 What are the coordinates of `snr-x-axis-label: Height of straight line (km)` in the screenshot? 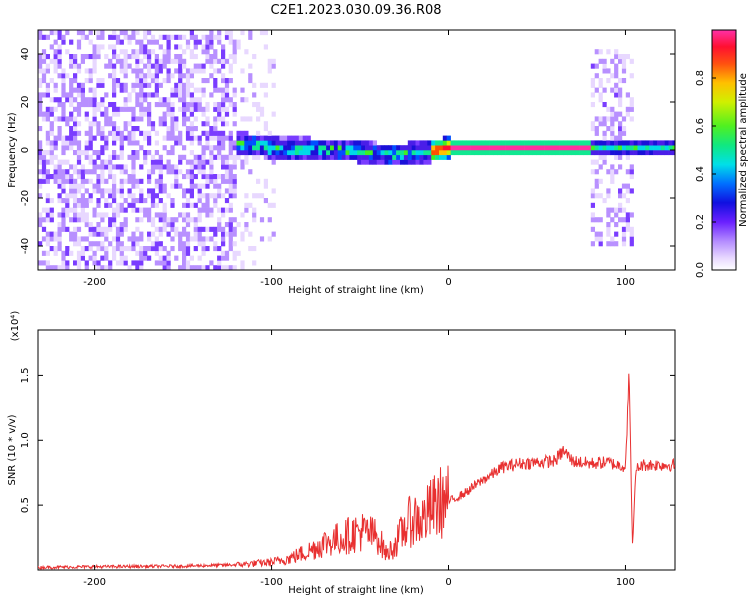 It's located at (356, 590).